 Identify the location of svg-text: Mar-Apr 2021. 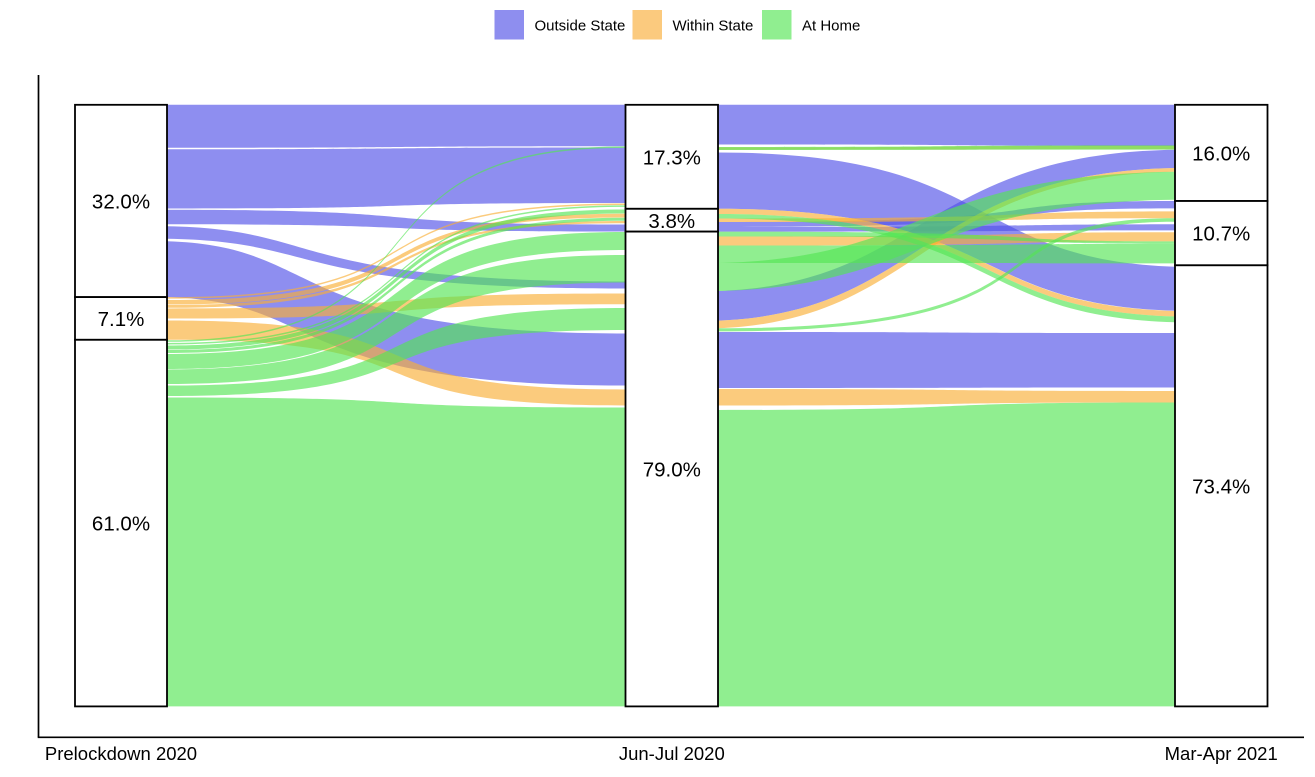
(1221, 753).